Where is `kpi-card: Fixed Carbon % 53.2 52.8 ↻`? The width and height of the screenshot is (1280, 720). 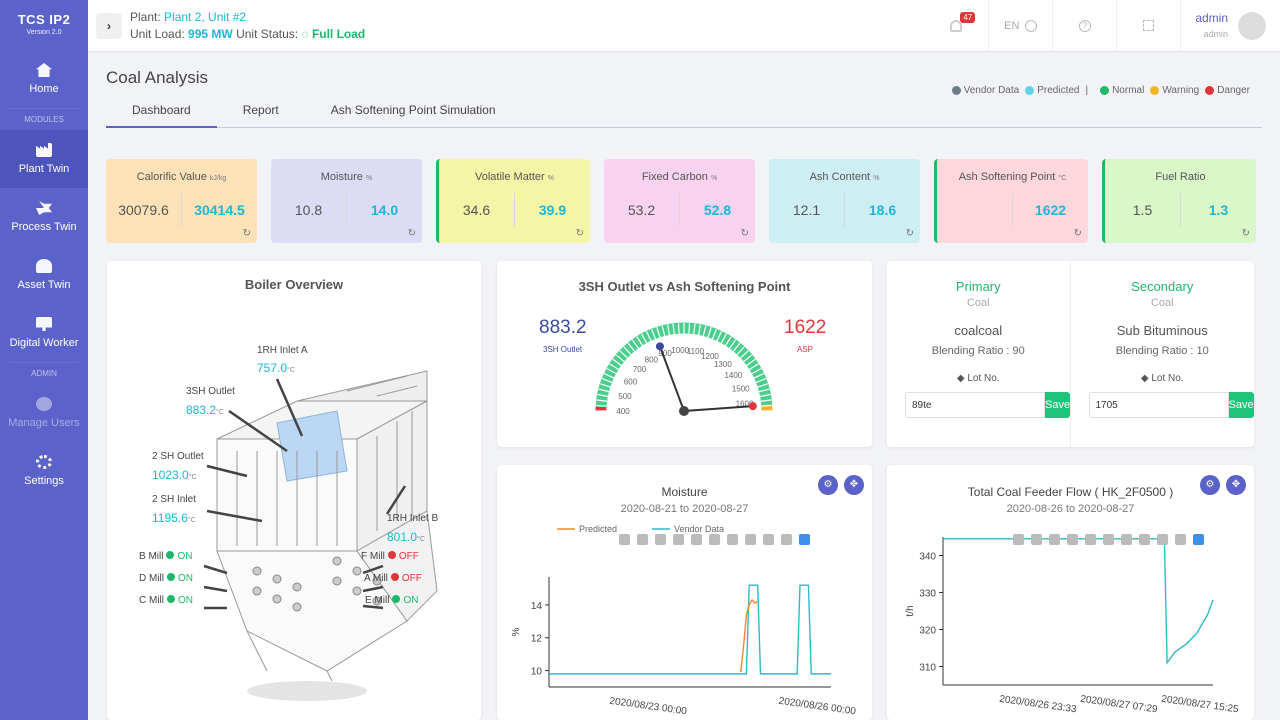 kpi-card: Fixed Carbon % 53.2 52.8 ↻ is located at coordinates (679, 201).